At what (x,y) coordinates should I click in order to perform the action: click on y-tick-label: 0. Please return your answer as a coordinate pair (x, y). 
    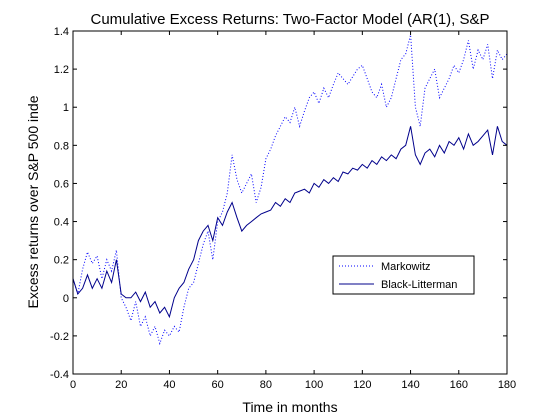
    Looking at the image, I should click on (66, 299).